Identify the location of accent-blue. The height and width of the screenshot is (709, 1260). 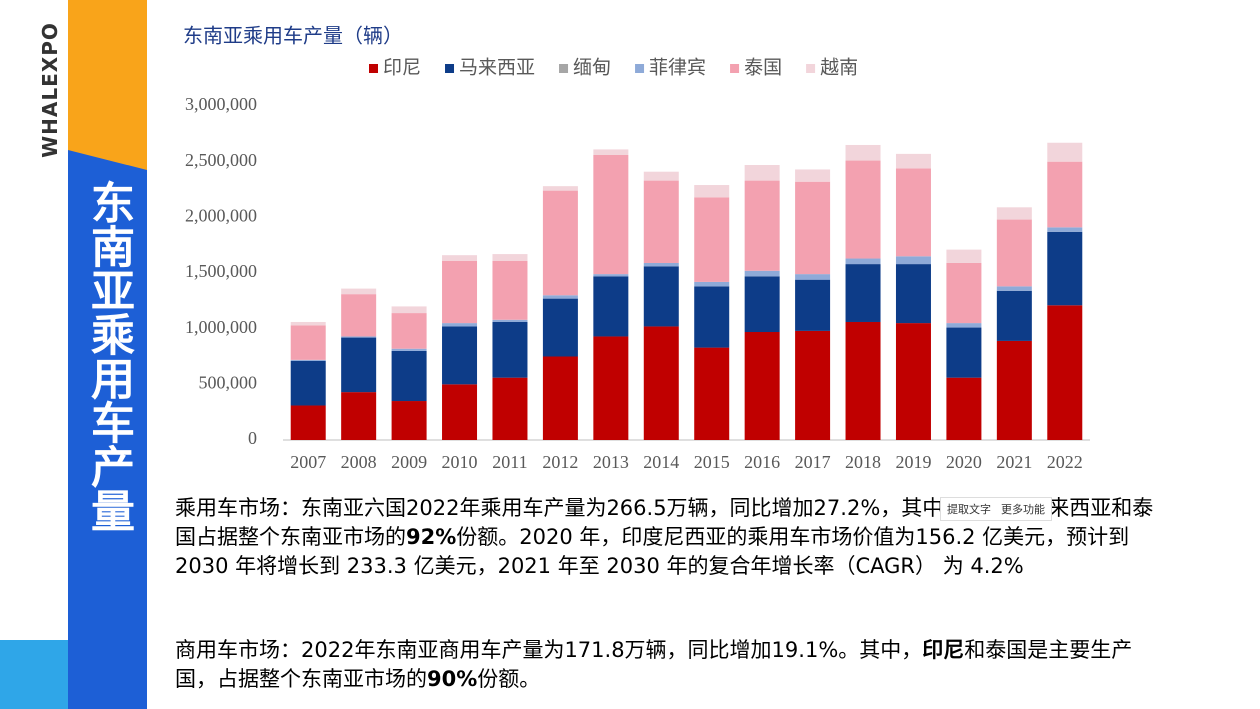
(107, 429).